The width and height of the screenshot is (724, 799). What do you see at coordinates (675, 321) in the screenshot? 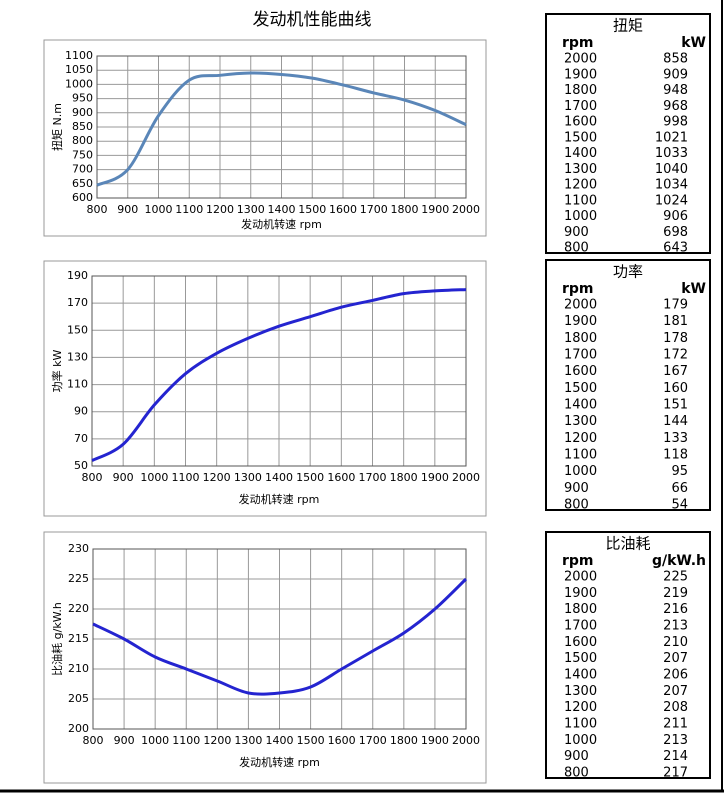
I see `table-cell: 181` at bounding box center [675, 321].